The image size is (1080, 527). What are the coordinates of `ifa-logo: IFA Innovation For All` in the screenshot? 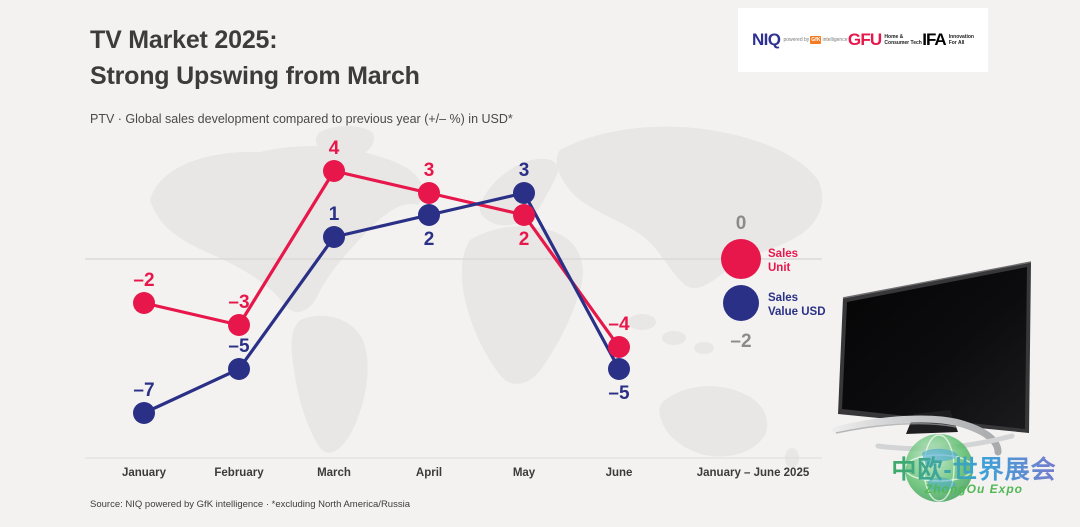 It's located at (948, 40).